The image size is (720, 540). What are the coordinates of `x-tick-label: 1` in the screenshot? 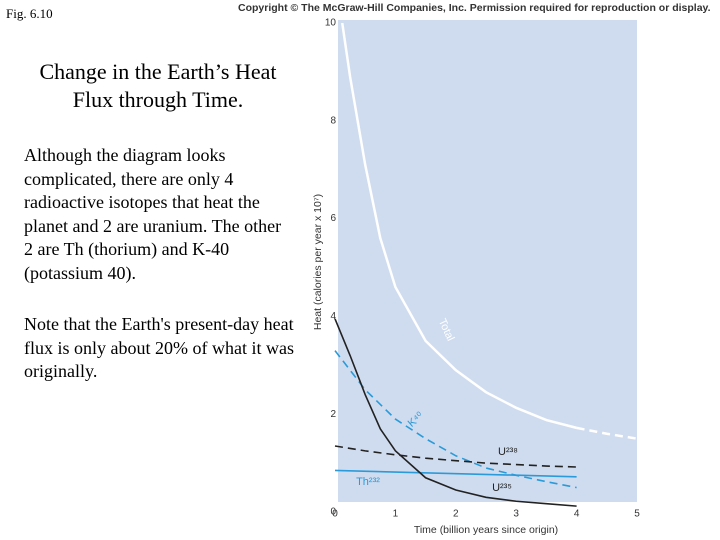 It's located at (396, 514).